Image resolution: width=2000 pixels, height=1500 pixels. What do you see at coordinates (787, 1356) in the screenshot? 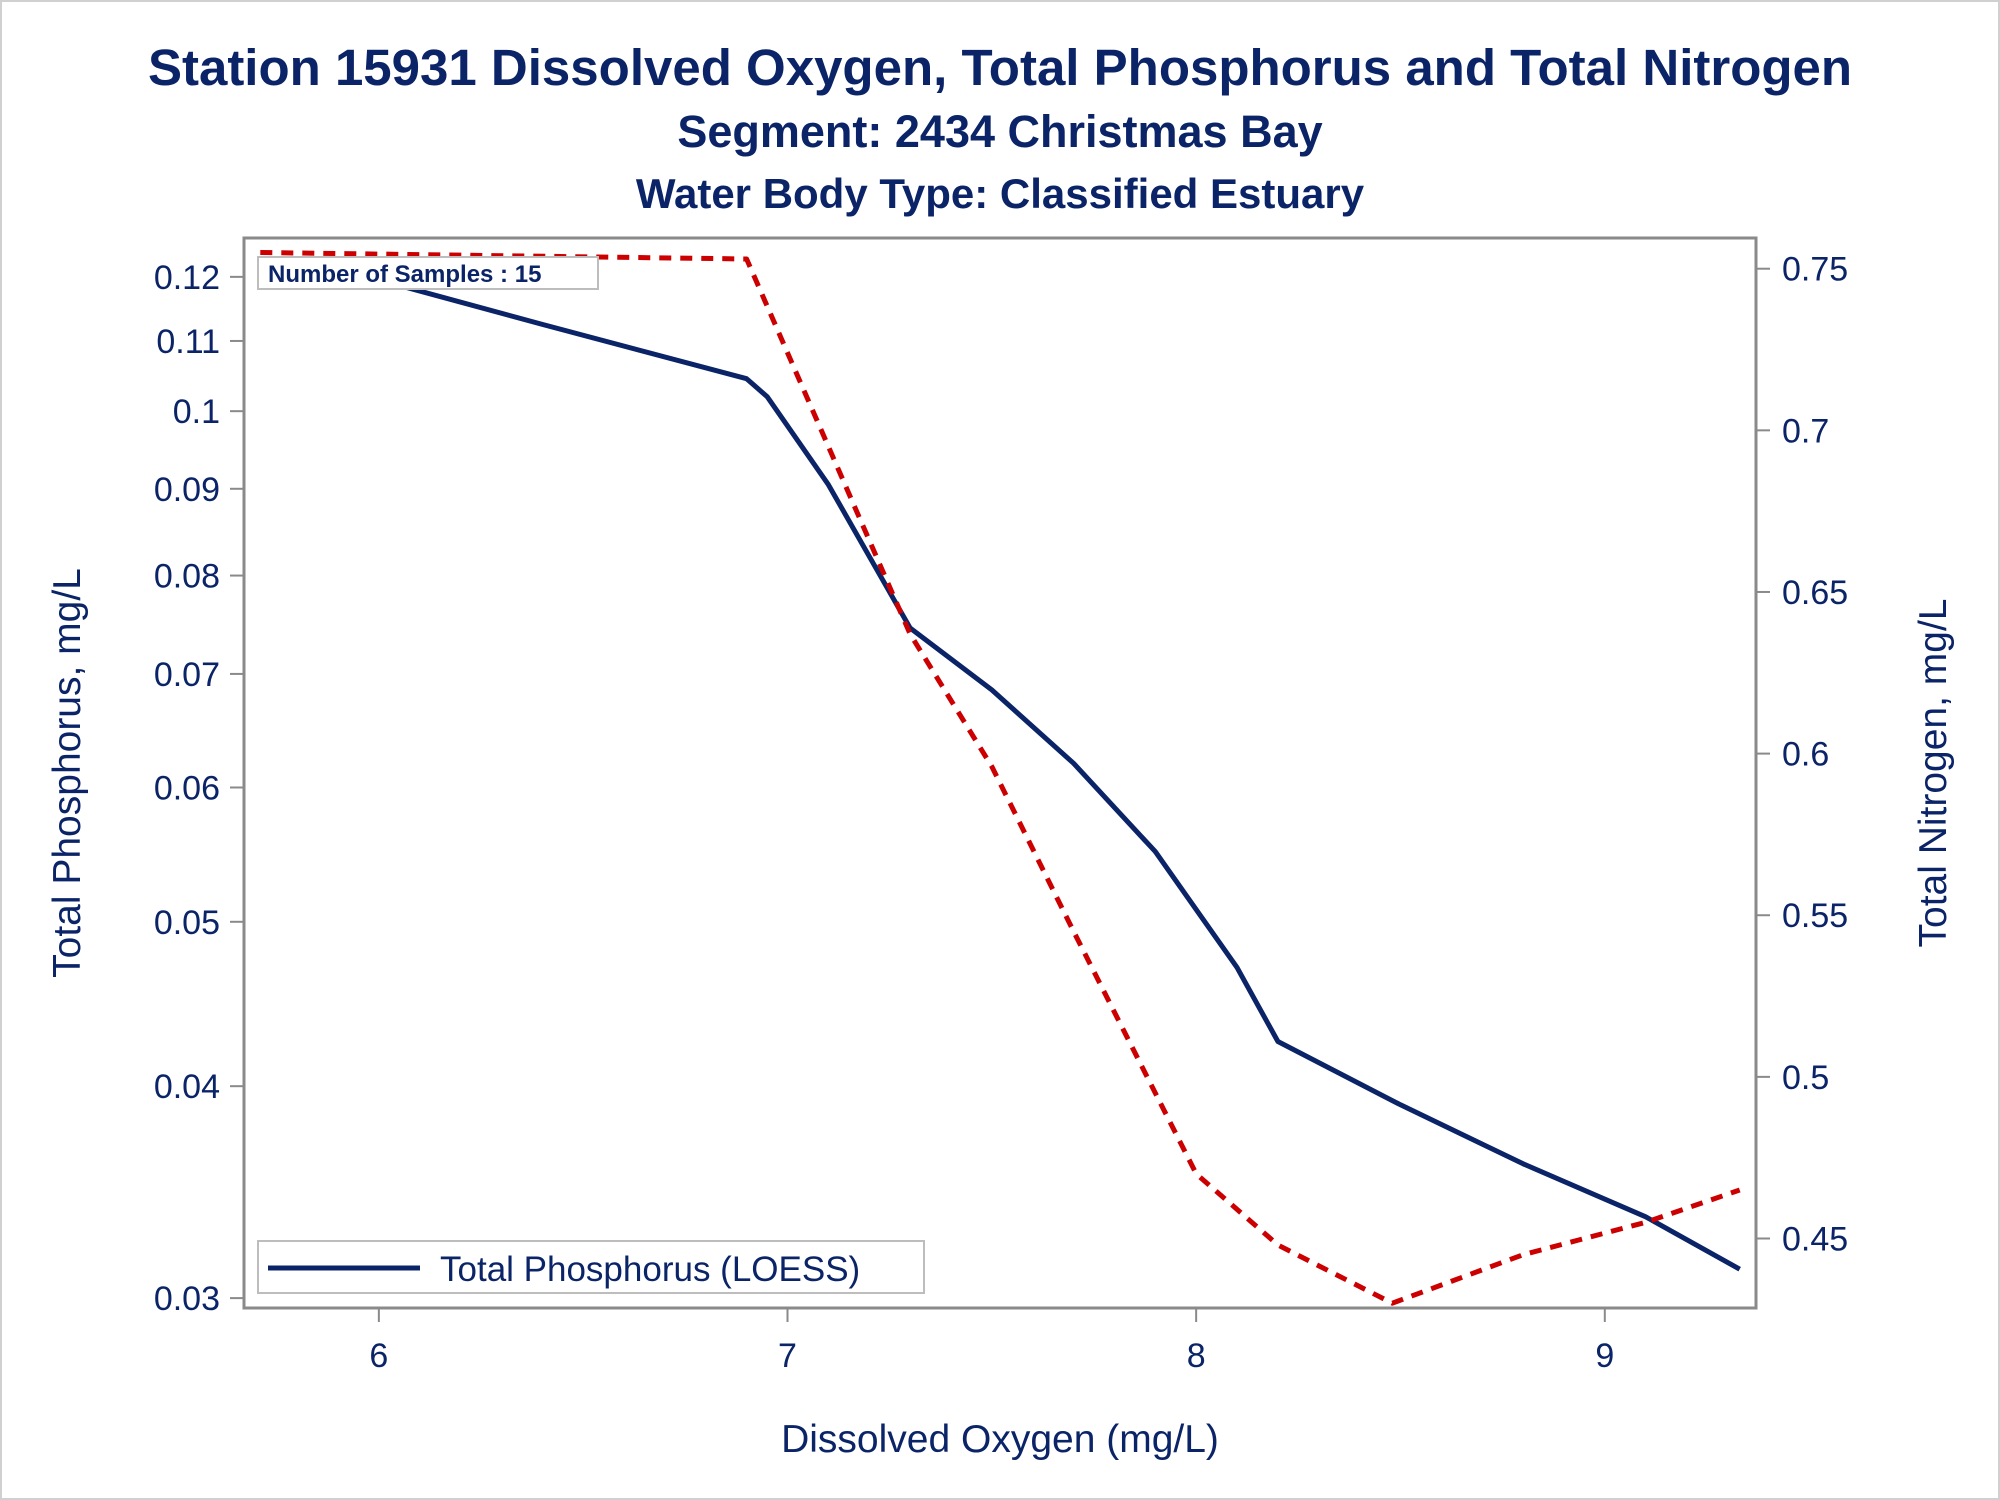
I see `x-tick-label: 7` at bounding box center [787, 1356].